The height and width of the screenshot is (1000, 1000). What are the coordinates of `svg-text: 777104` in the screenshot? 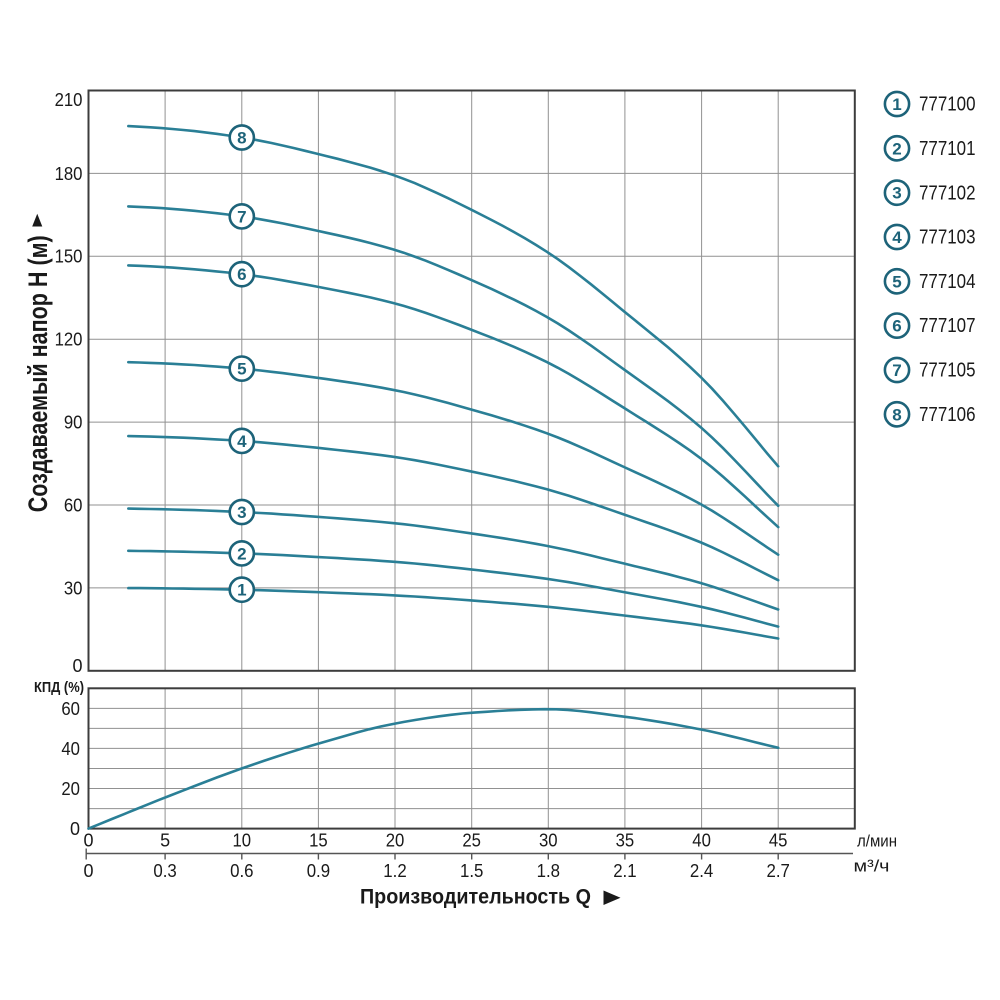 It's located at (947, 282).